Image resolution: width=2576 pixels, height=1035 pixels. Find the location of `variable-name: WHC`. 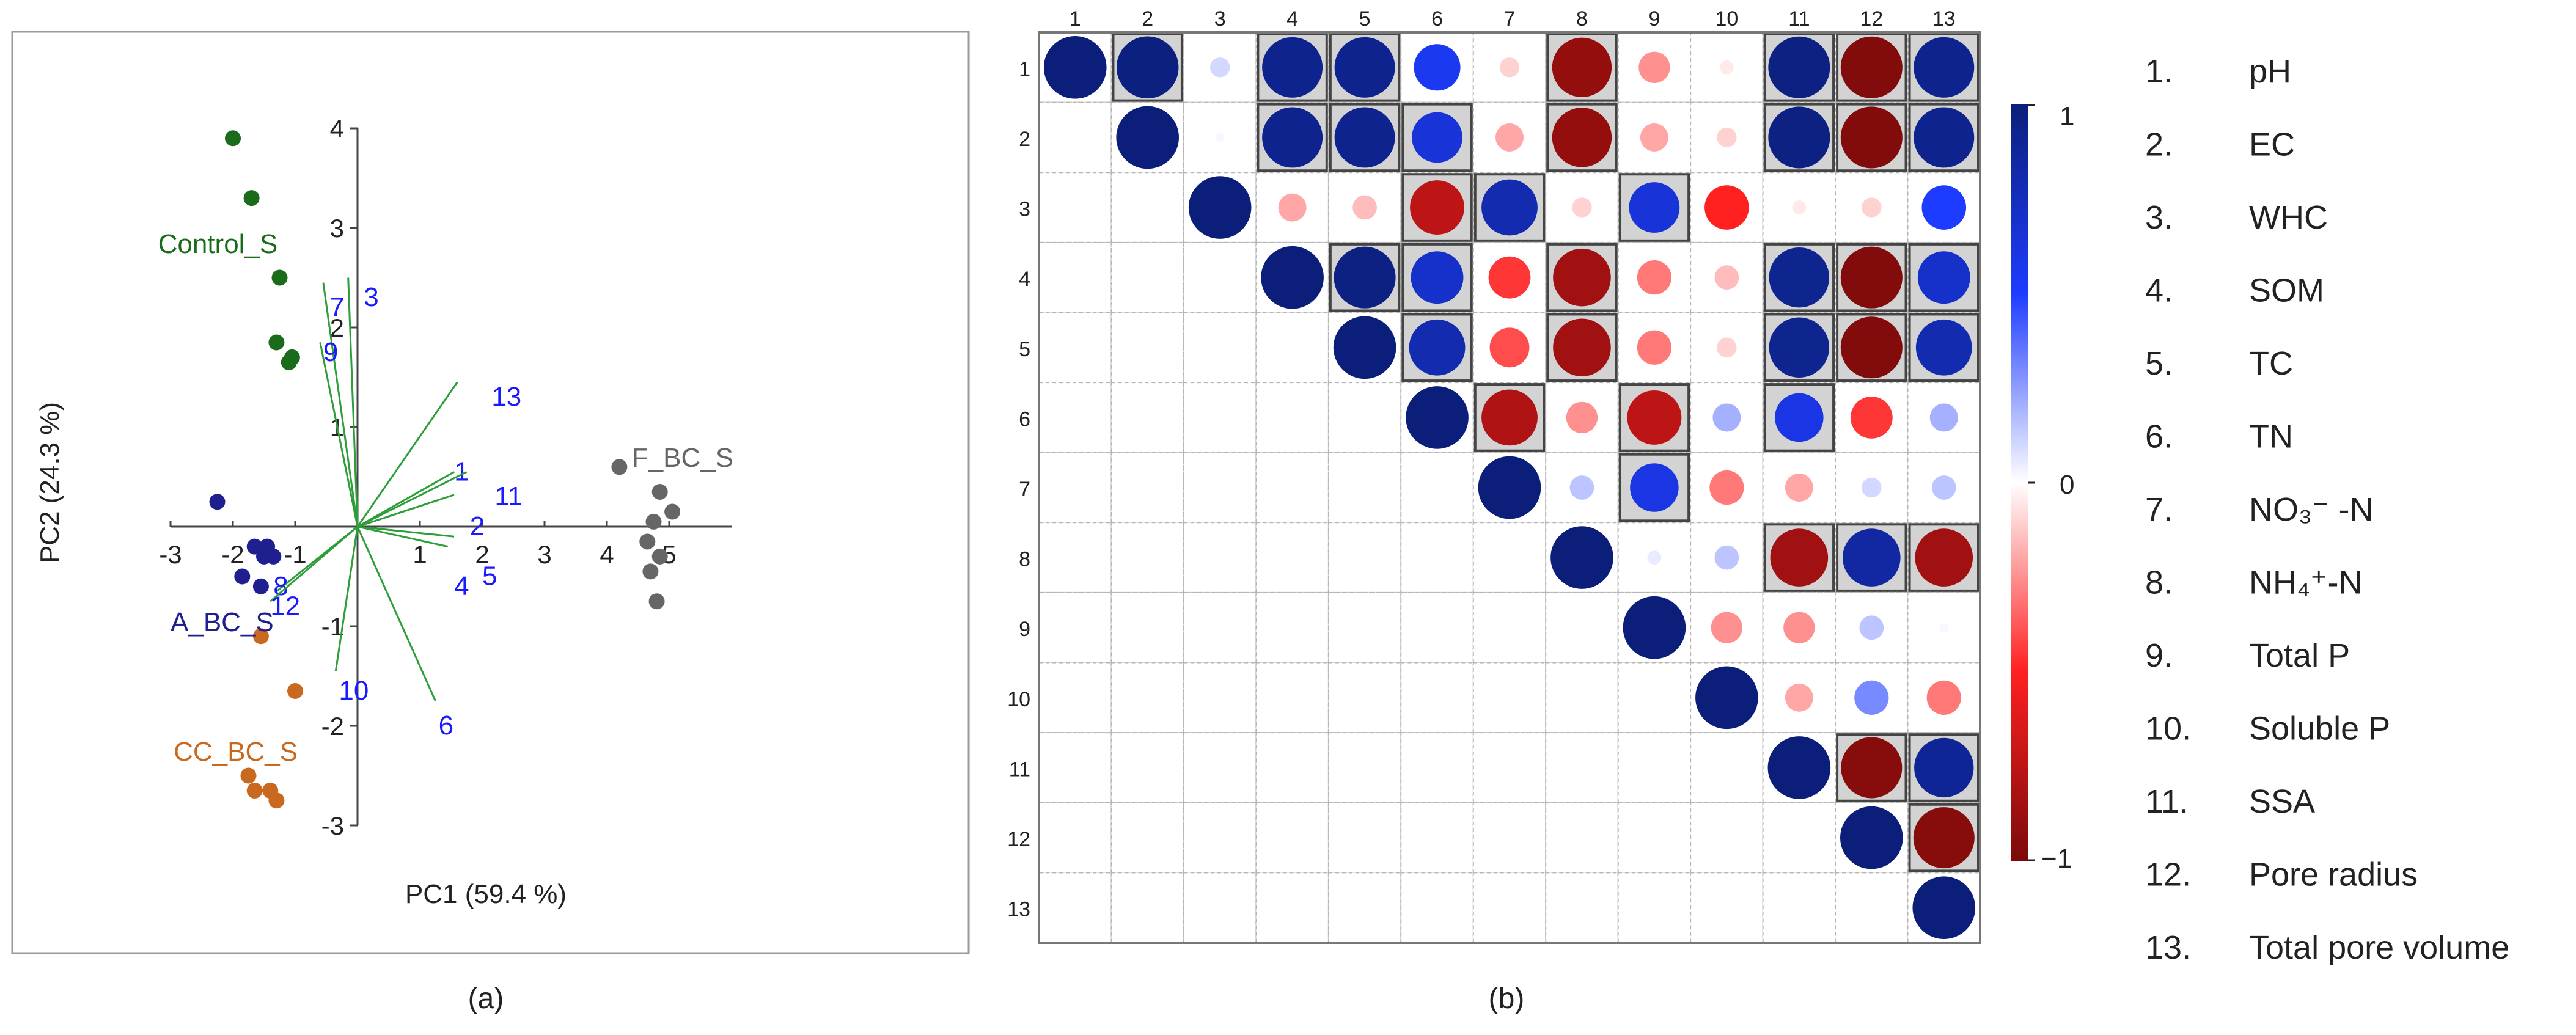

variable-name: WHC is located at coordinates (2288, 217).